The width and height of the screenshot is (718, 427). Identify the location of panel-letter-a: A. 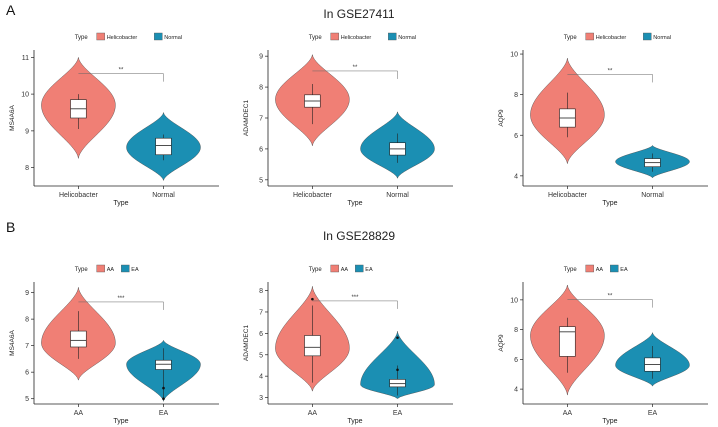
(11, 10).